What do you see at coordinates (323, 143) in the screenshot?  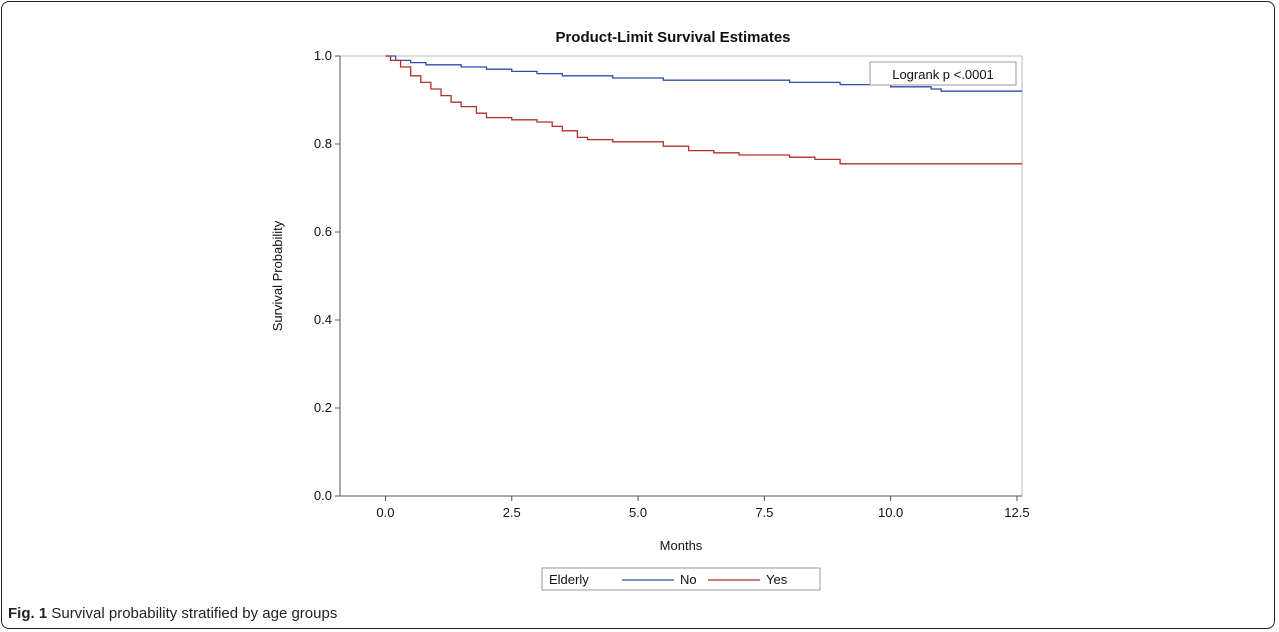 I see `y-tick-label: 0.8` at bounding box center [323, 143].